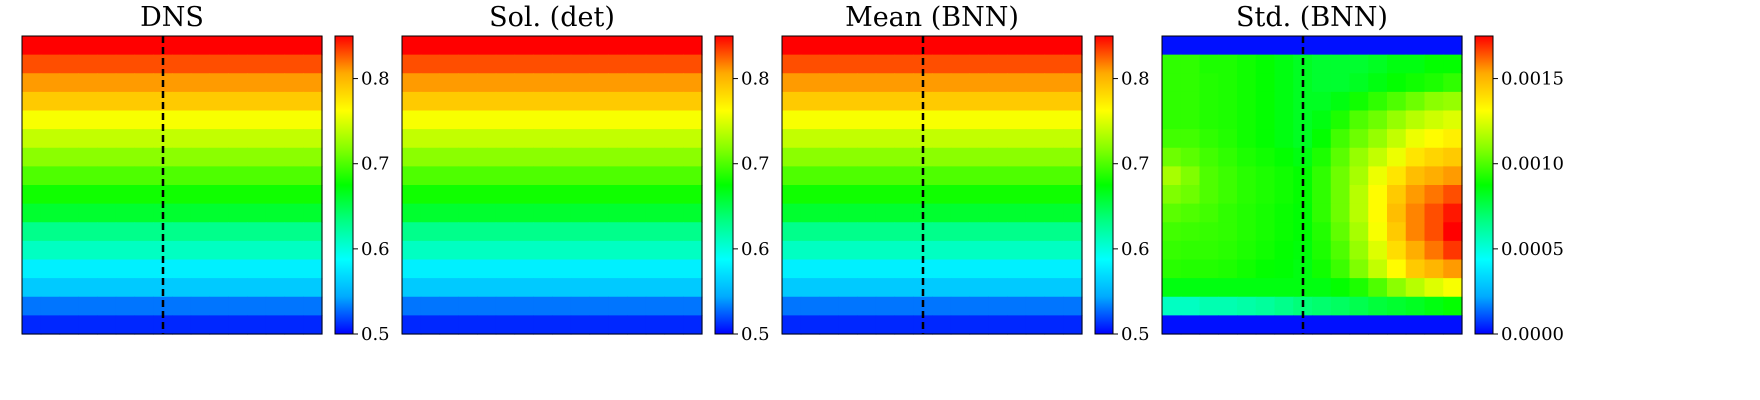 Image resolution: width=1760 pixels, height=400 pixels. Describe the element at coordinates (1312, 185) in the screenshot. I see `heatmap-frame` at that location.